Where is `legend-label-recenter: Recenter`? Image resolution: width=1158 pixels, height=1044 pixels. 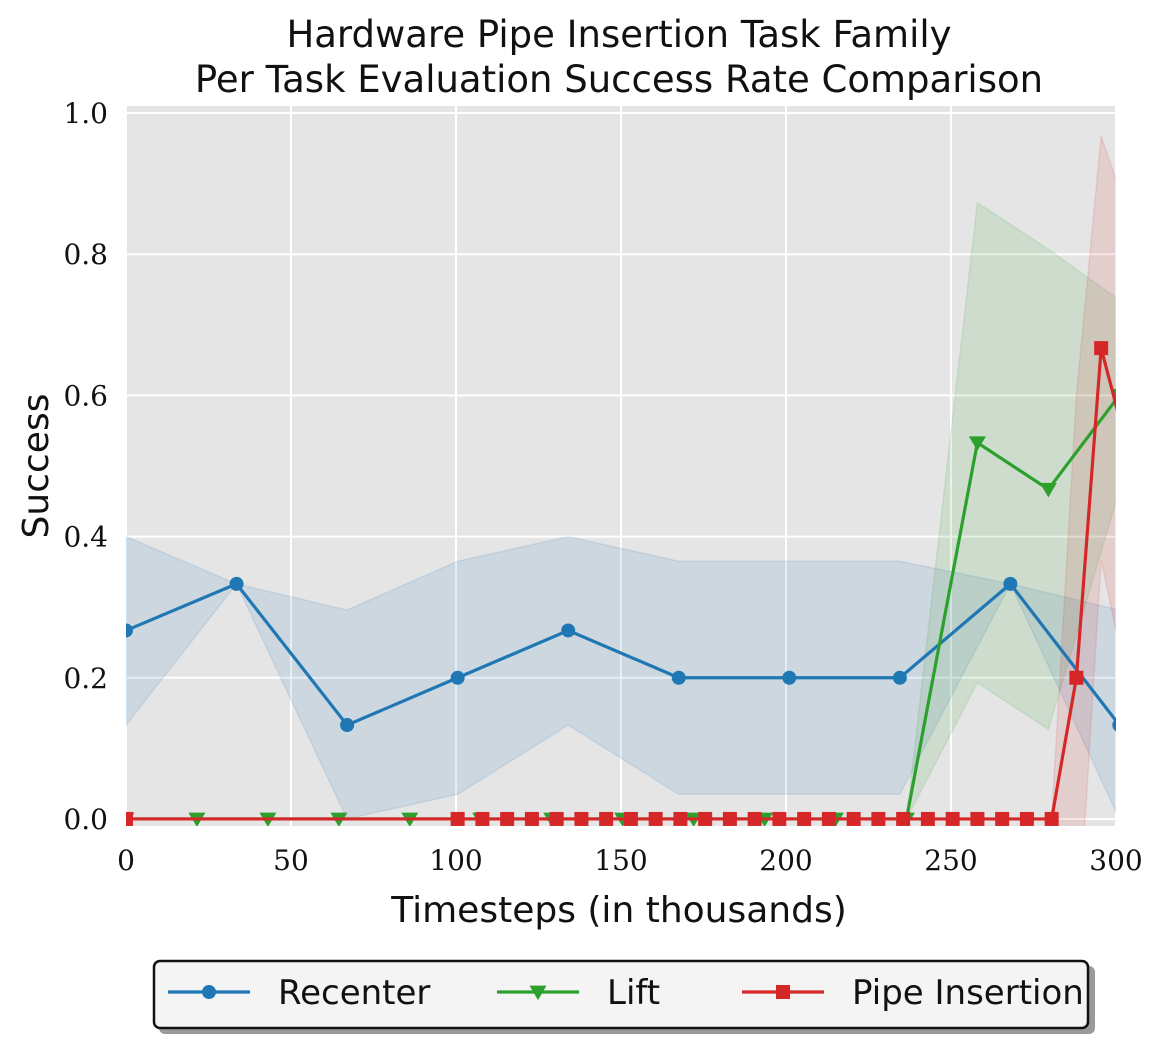
legend-label-recenter: Recenter is located at coordinates (354, 993).